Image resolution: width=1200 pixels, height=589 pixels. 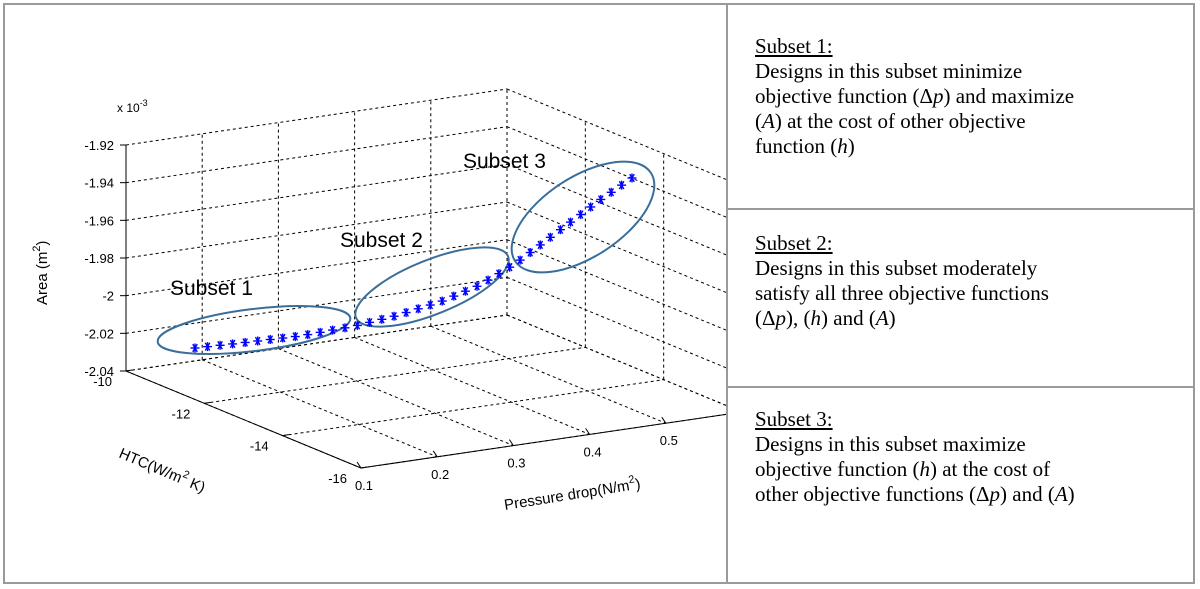 What do you see at coordinates (516, 463) in the screenshot?
I see `x-tick-label: 0.3` at bounding box center [516, 463].